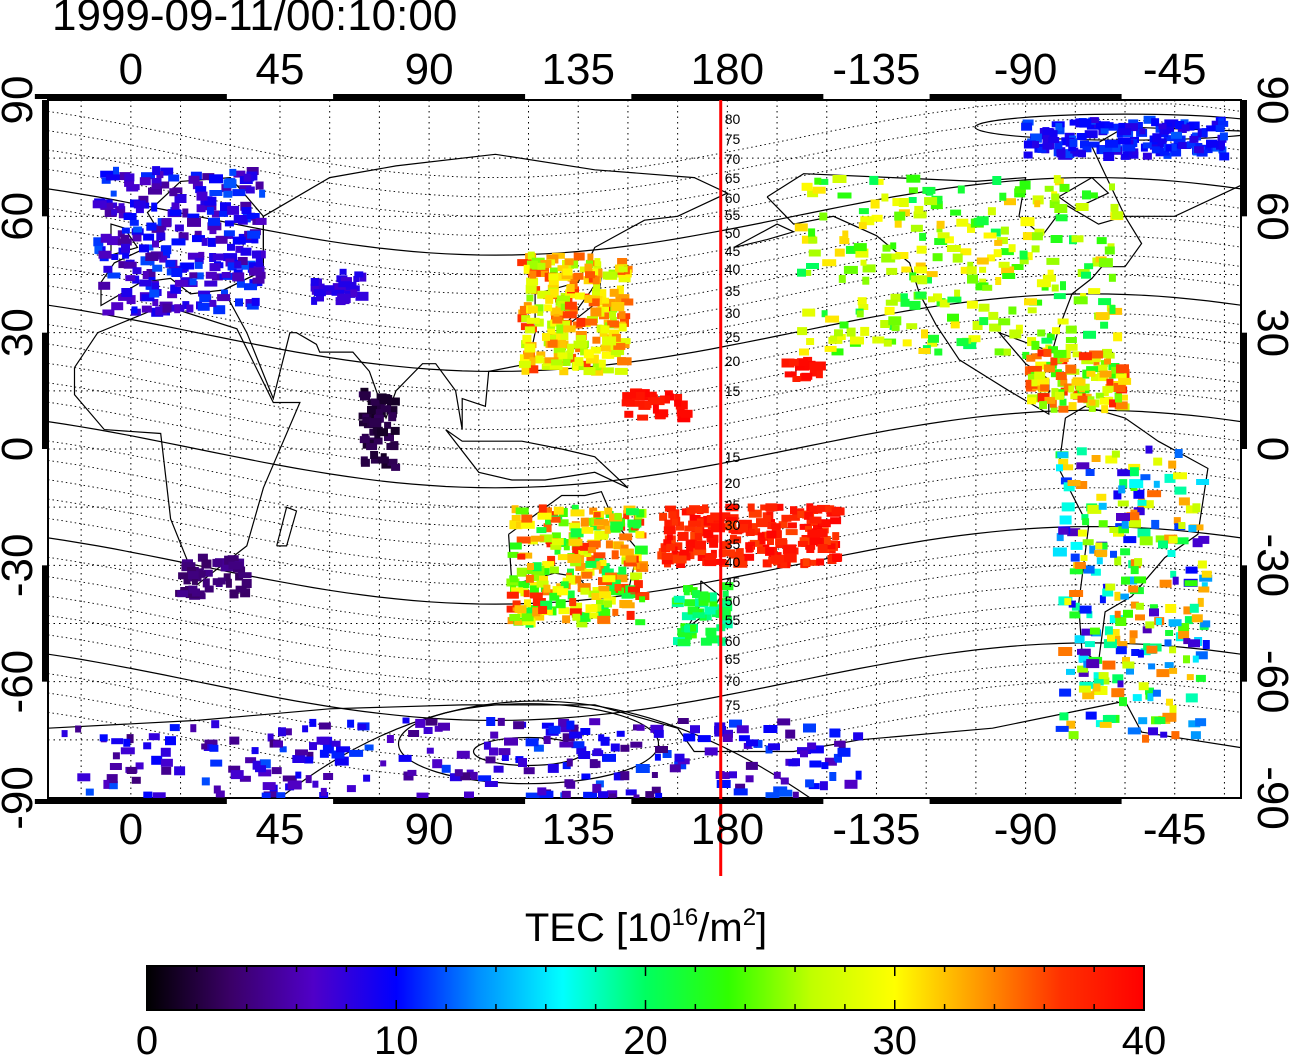 The width and height of the screenshot is (1292, 1057). What do you see at coordinates (764, 235) in the screenshot?
I see `alaska-islands-coastline` at bounding box center [764, 235].